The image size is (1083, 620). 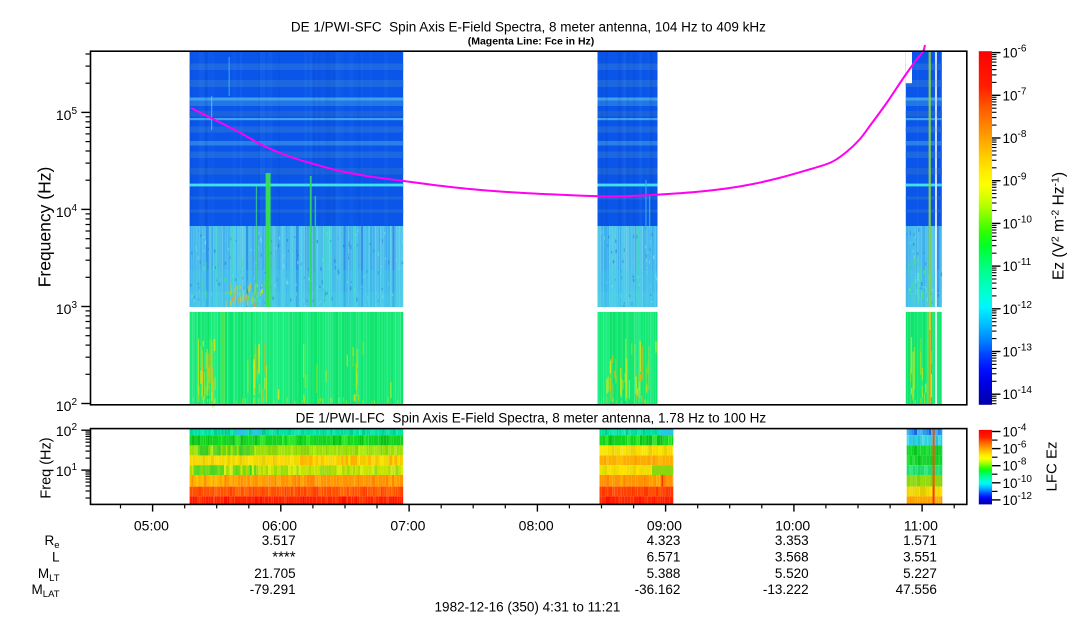 I want to click on svg-text: -36.162, so click(x=658, y=589).